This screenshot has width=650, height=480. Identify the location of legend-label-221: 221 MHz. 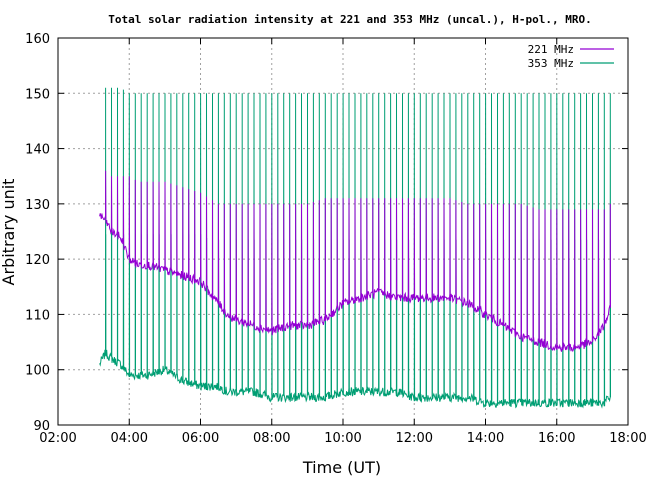
(551, 49).